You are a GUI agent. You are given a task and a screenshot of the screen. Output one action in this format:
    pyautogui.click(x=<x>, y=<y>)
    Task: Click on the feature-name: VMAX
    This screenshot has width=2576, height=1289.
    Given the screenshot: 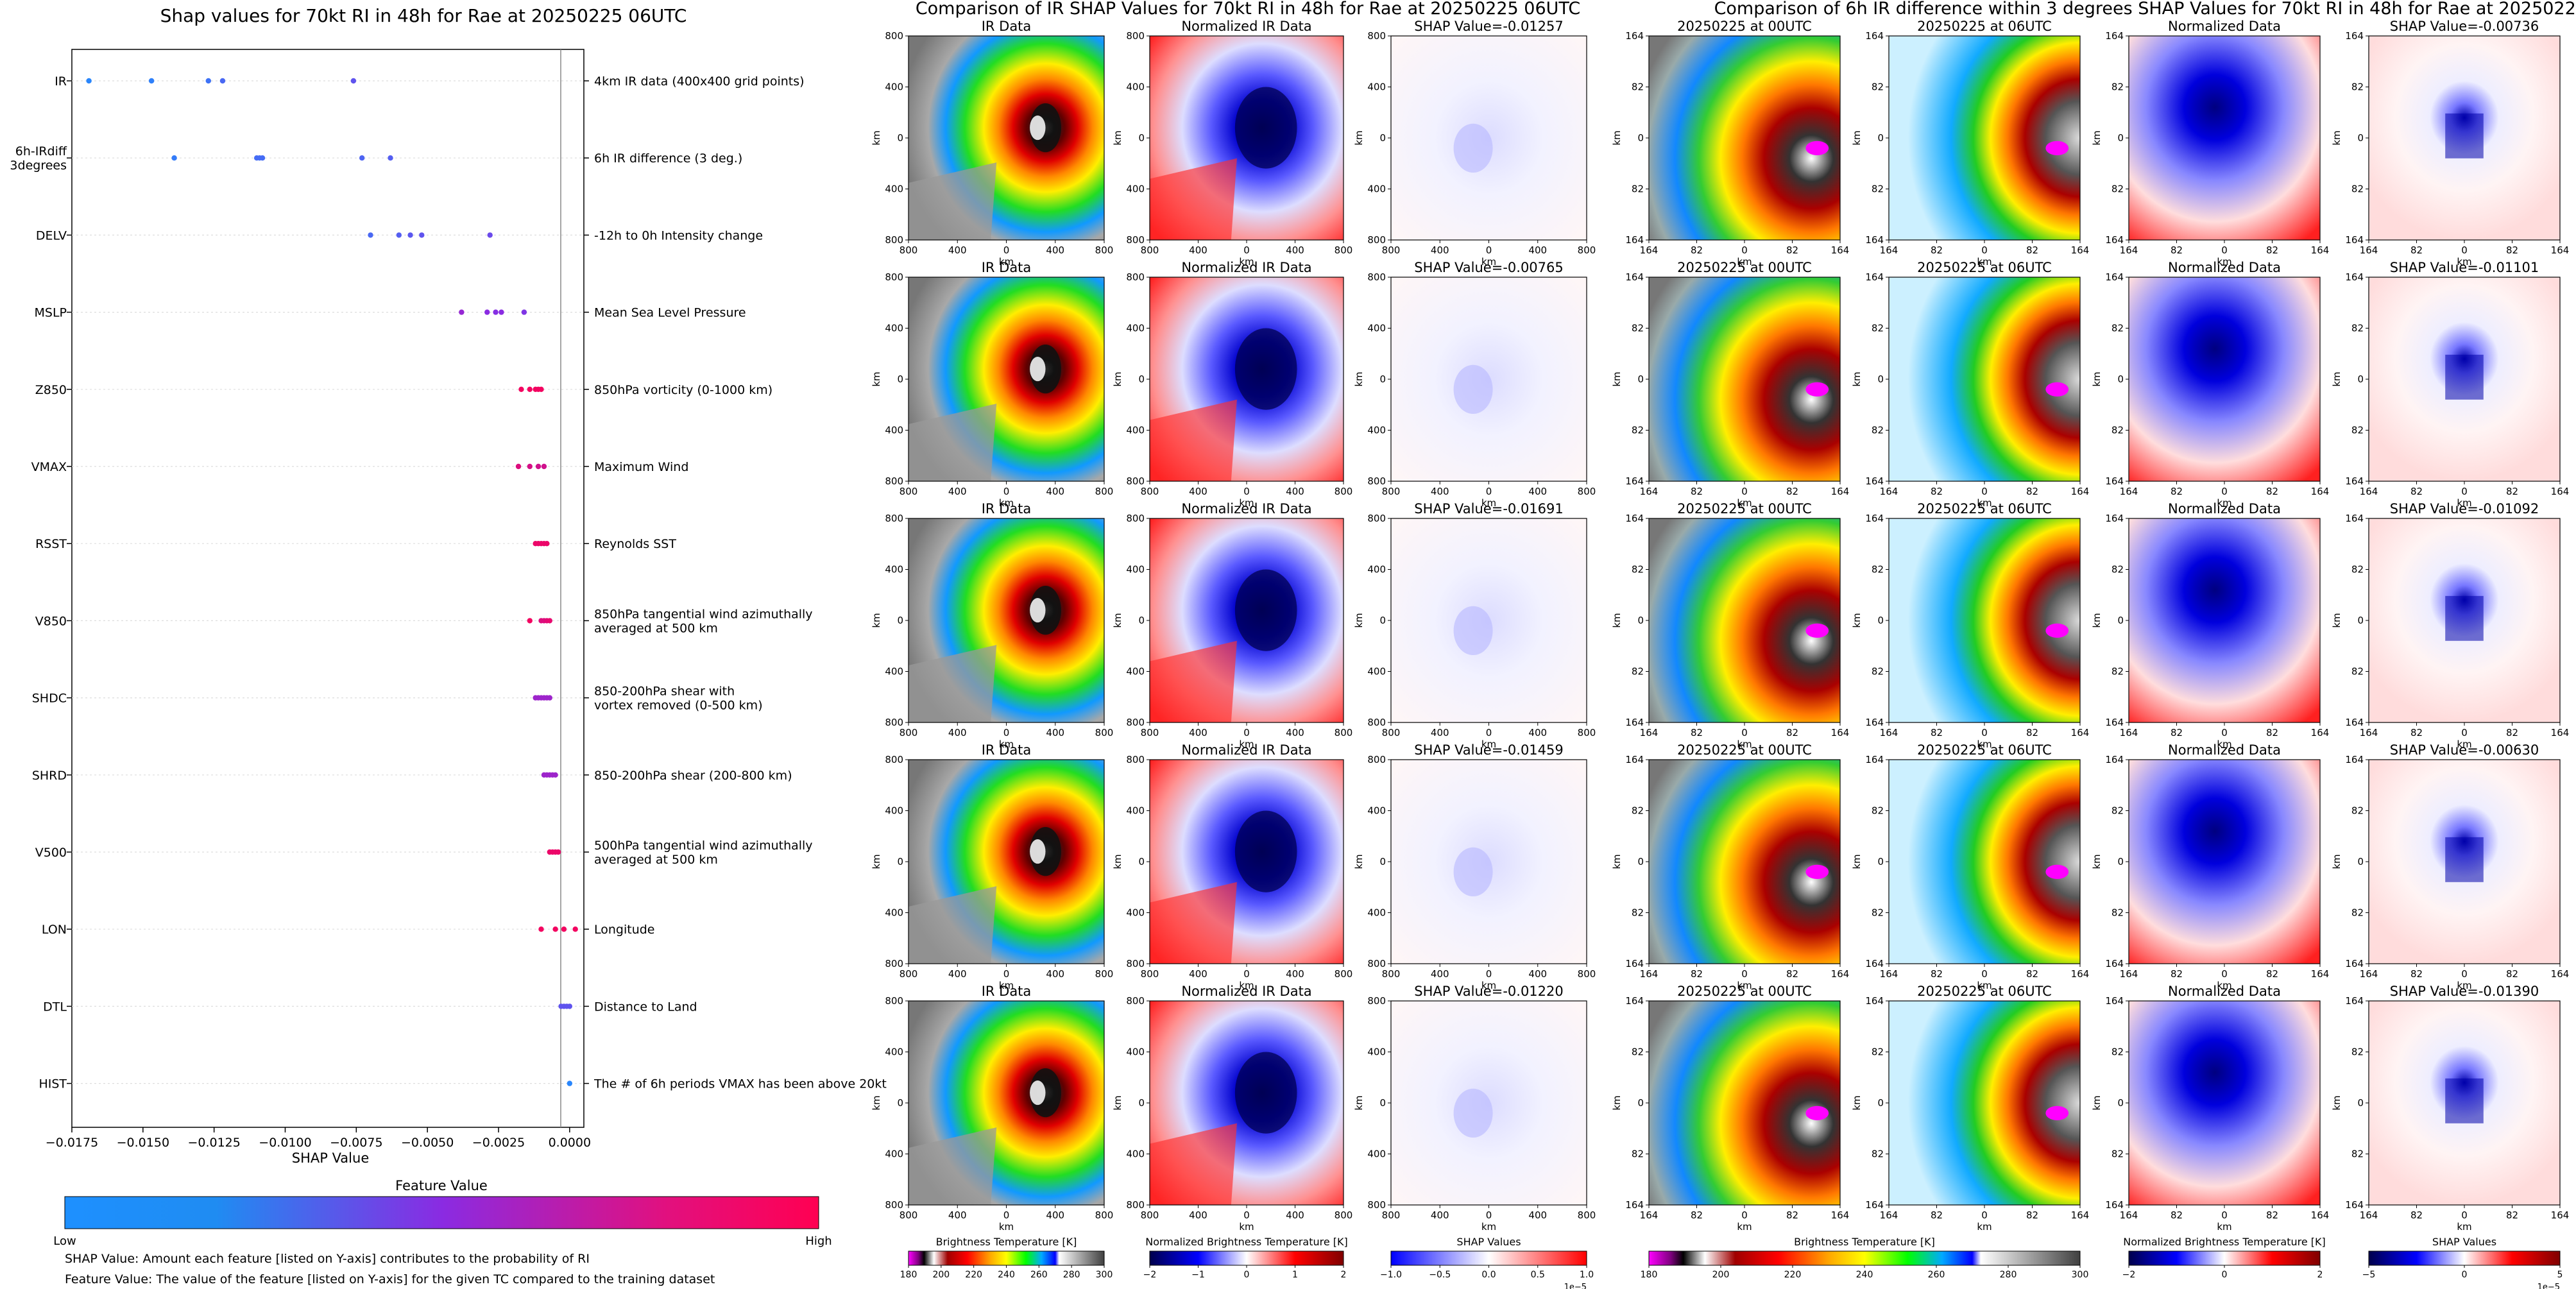 What is the action you would take?
    pyautogui.click(x=49, y=467)
    